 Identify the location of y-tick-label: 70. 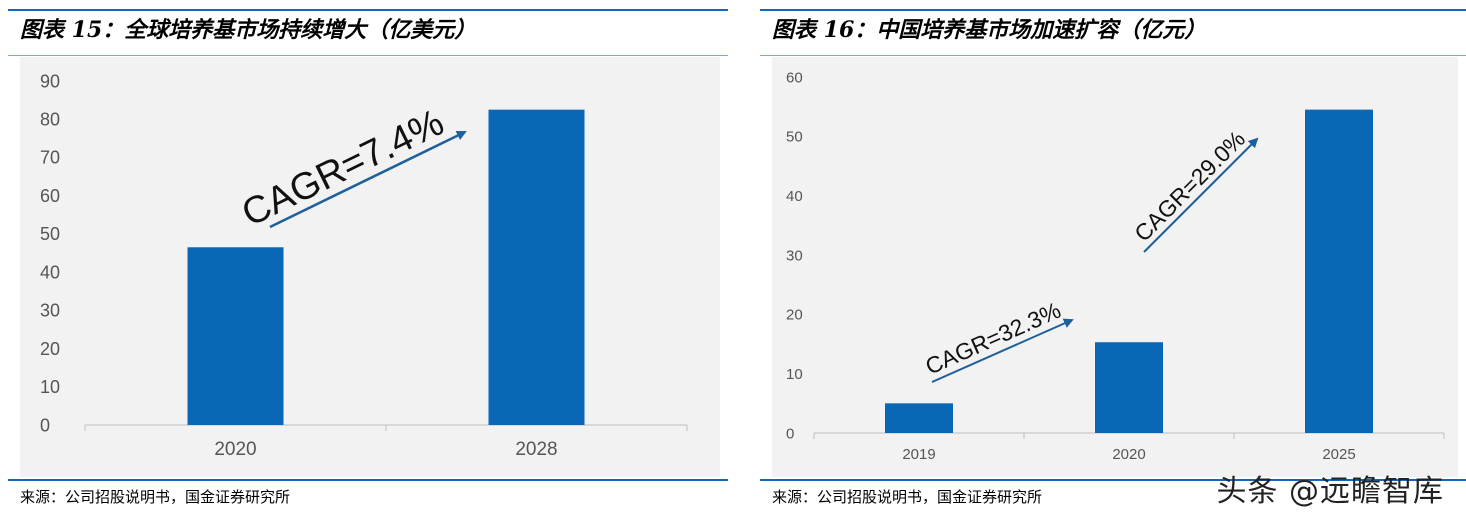
(50, 158).